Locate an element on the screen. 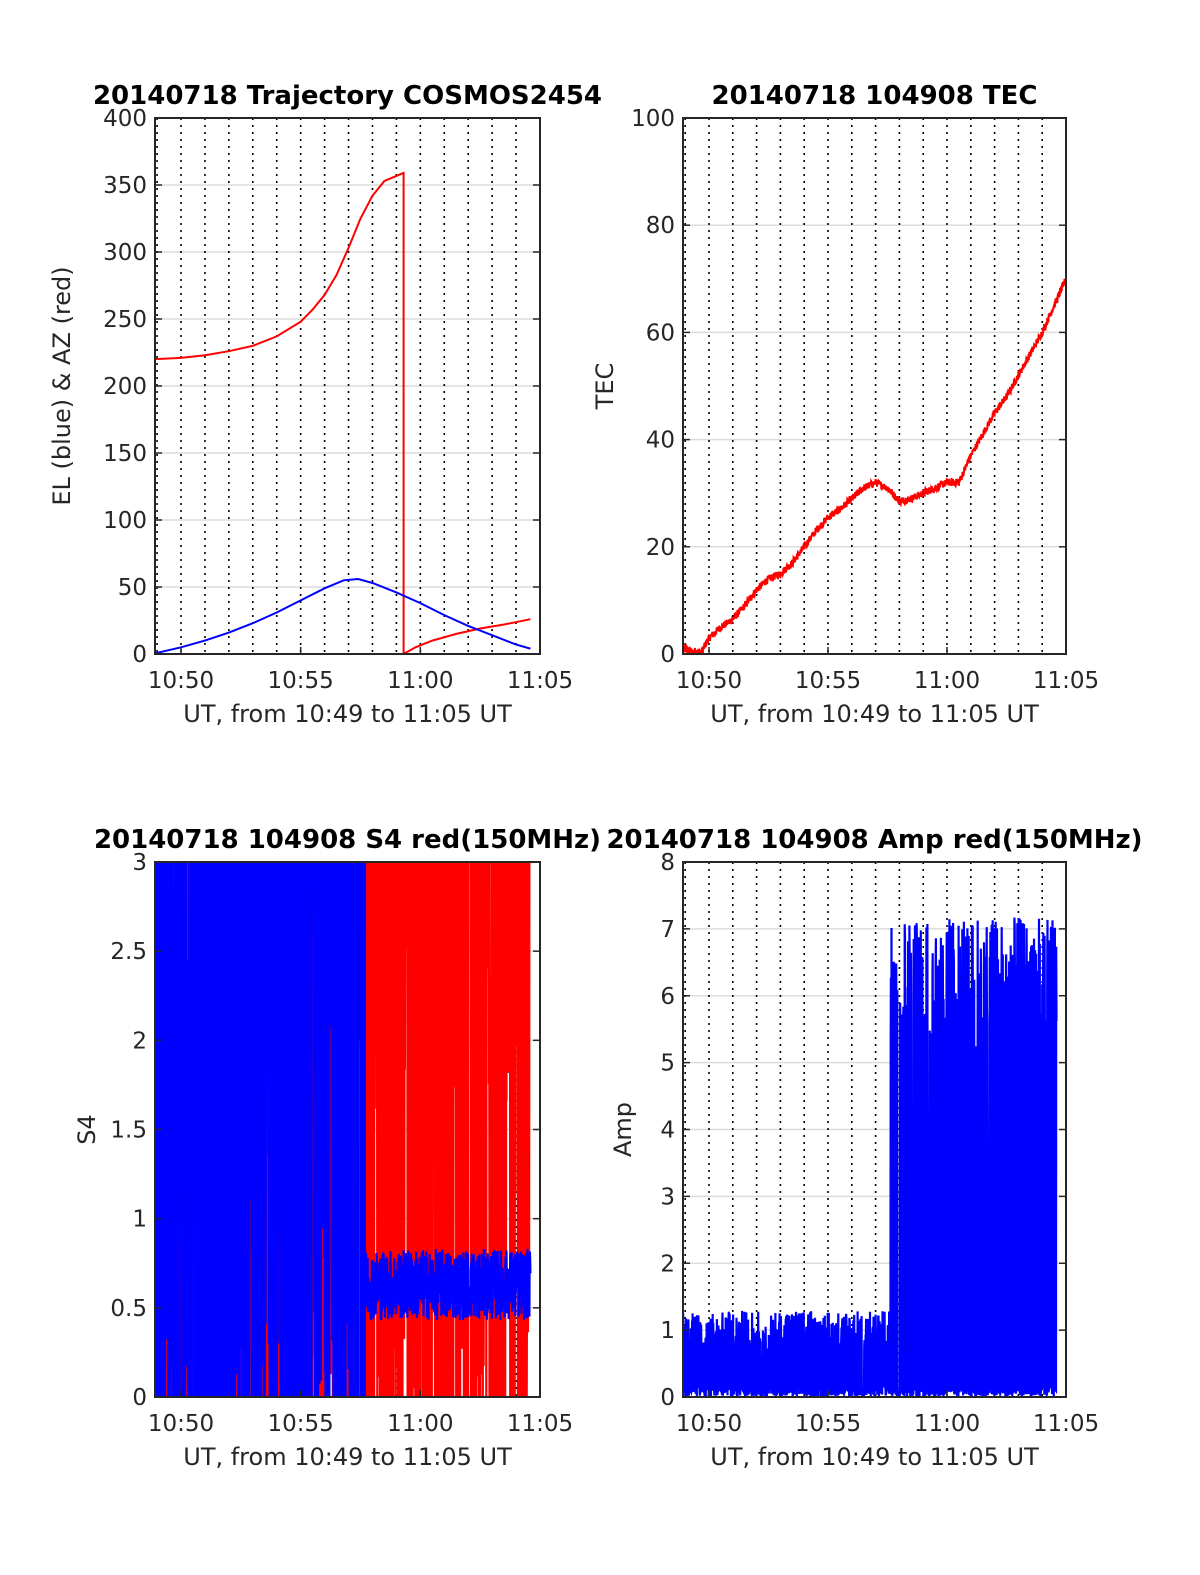 This screenshot has height=1575, width=1200. chart-title: 20140718 104908 Amp red(150MHz) is located at coordinates (874, 840).